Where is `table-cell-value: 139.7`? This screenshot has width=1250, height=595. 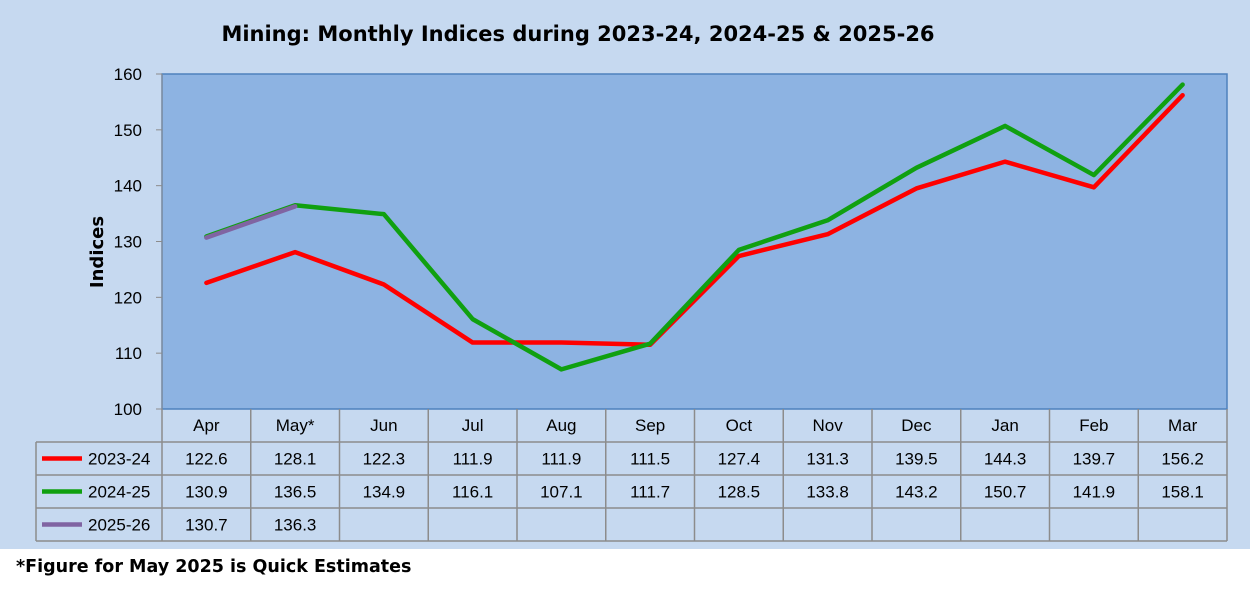 table-cell-value: 139.7 is located at coordinates (1094, 459).